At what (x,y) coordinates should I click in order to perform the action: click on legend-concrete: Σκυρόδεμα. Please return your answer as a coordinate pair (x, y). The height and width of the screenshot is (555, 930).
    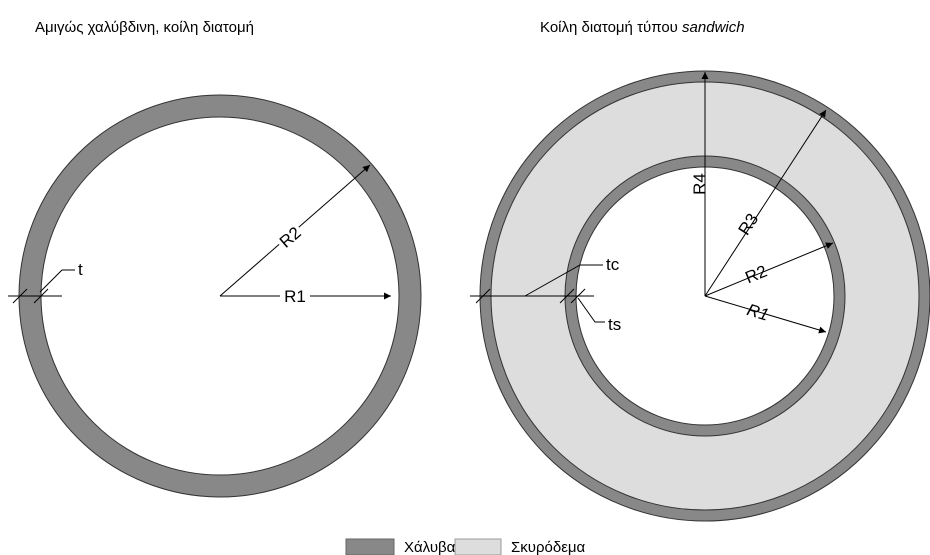
    Looking at the image, I should click on (548, 547).